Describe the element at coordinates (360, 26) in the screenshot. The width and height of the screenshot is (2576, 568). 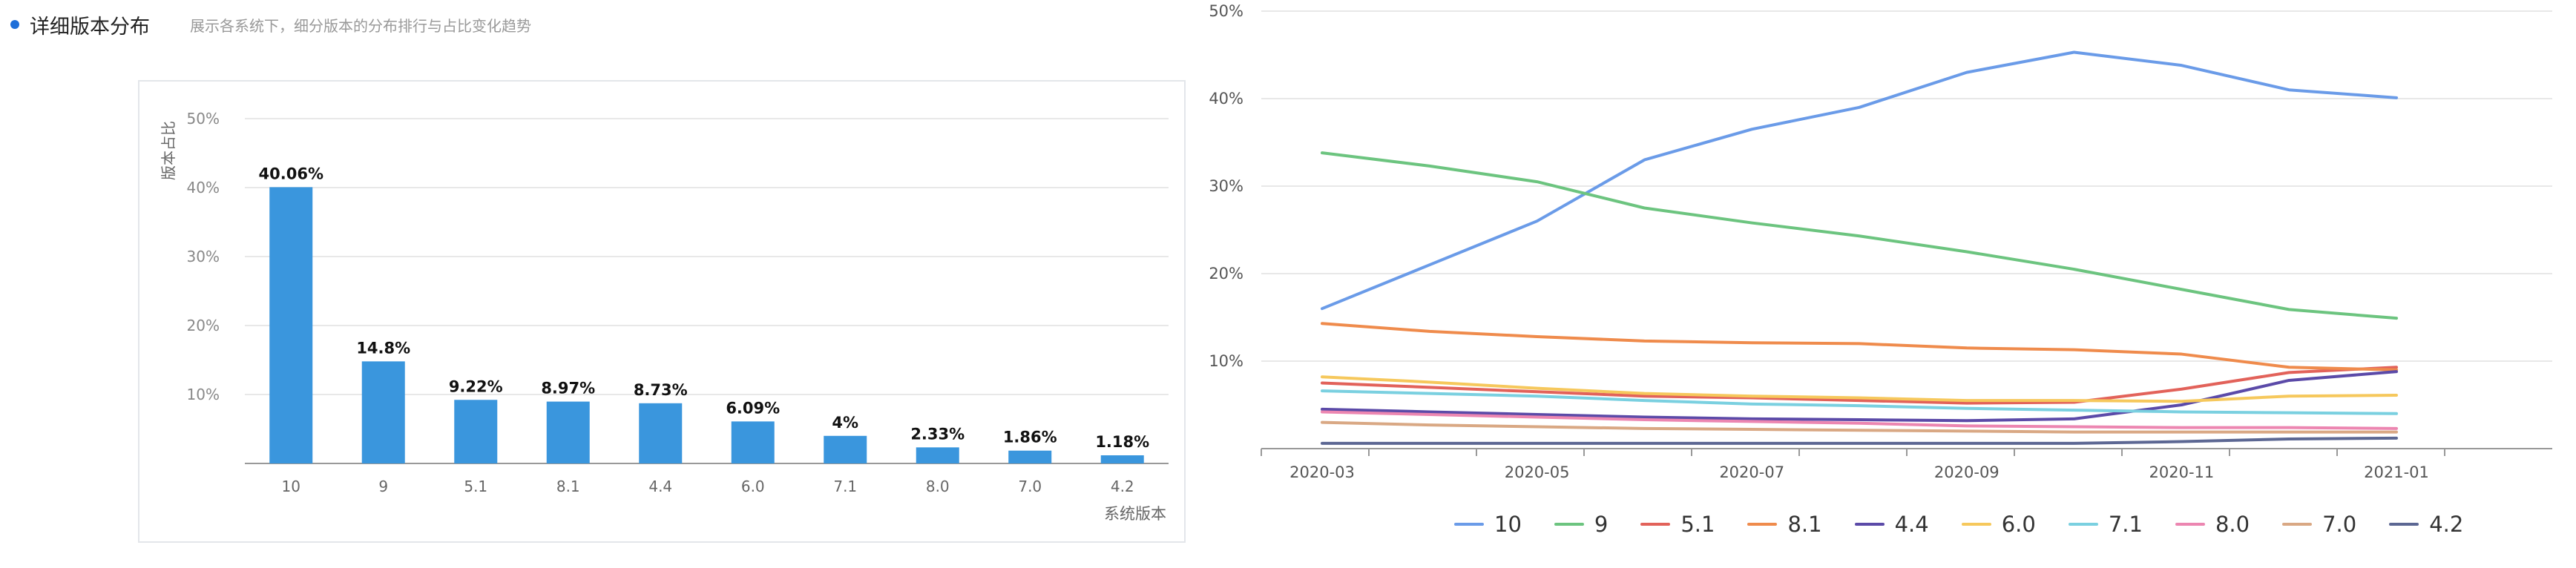
I see `section-description: 展示各系统下，细分版本的分布排行与占比变化趋势` at that location.